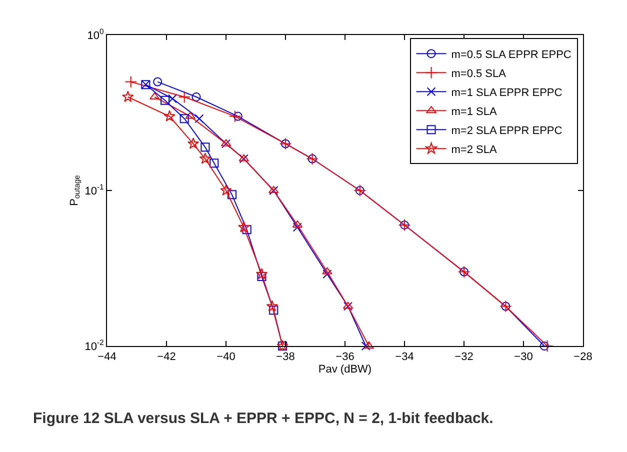  What do you see at coordinates (226, 357) in the screenshot?
I see `x-tick-label: −40` at bounding box center [226, 357].